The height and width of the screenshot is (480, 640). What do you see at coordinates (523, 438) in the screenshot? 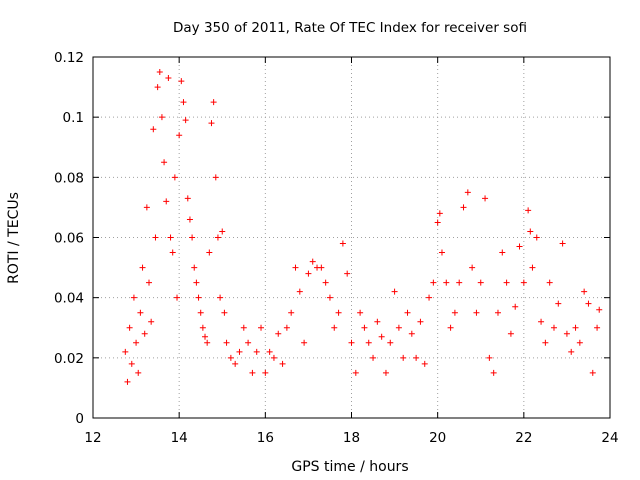
I see `x-tick-label: 22` at bounding box center [523, 438].